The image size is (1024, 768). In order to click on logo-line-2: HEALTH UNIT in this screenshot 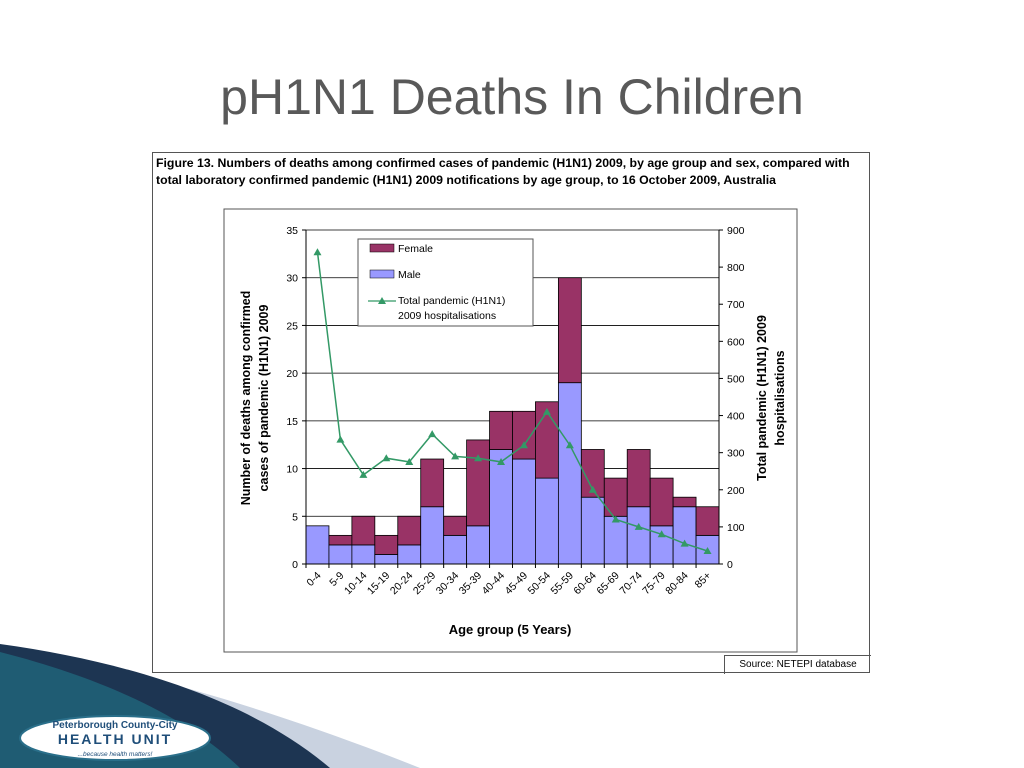, I will do `click(115, 739)`.